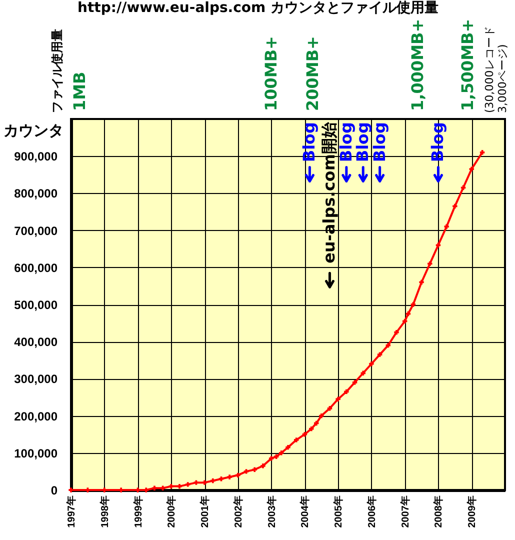 Image resolution: width=515 pixels, height=540 pixels. I want to click on text: 1MB, so click(79, 91).